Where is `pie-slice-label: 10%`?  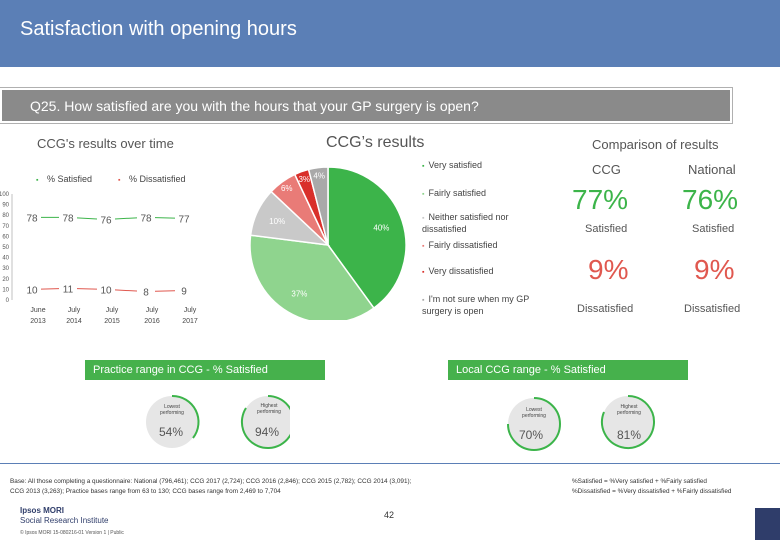 pie-slice-label: 10% is located at coordinates (277, 221).